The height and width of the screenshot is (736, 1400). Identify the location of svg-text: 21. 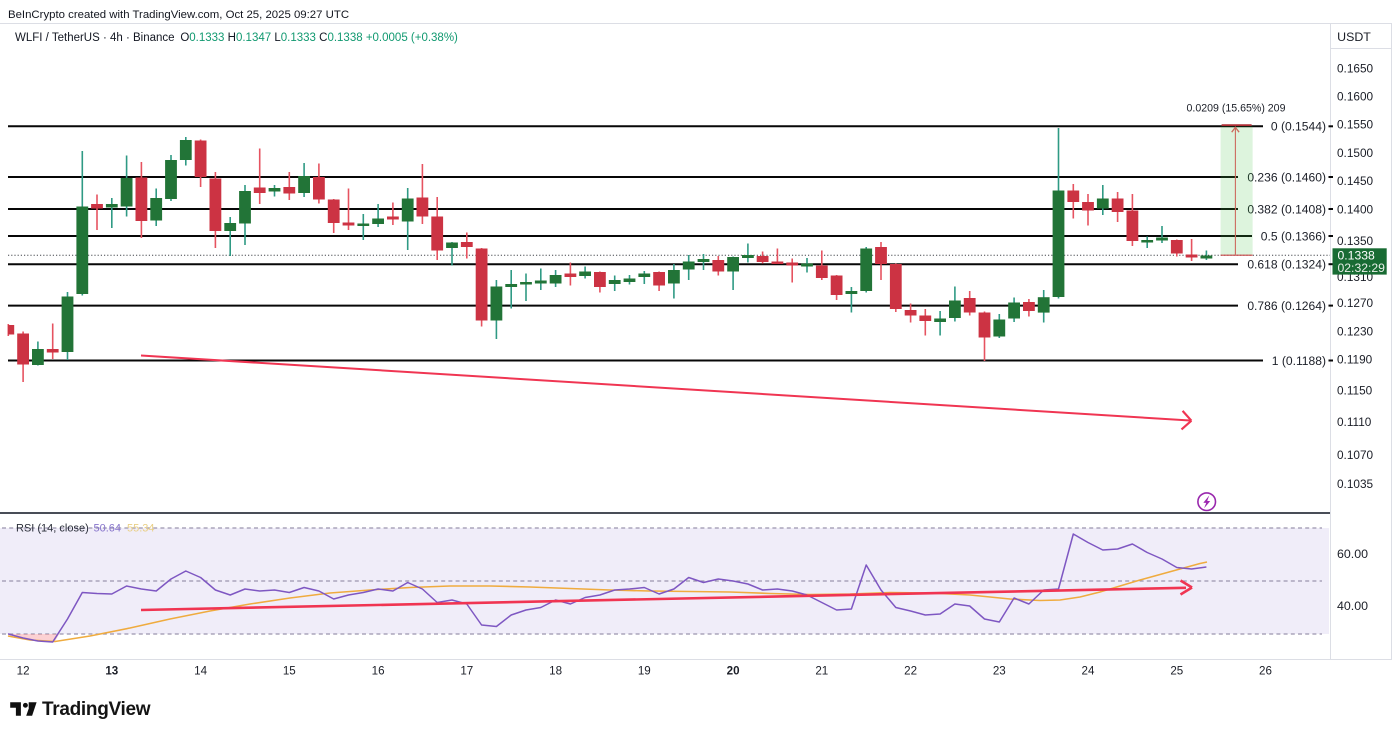
(821, 671).